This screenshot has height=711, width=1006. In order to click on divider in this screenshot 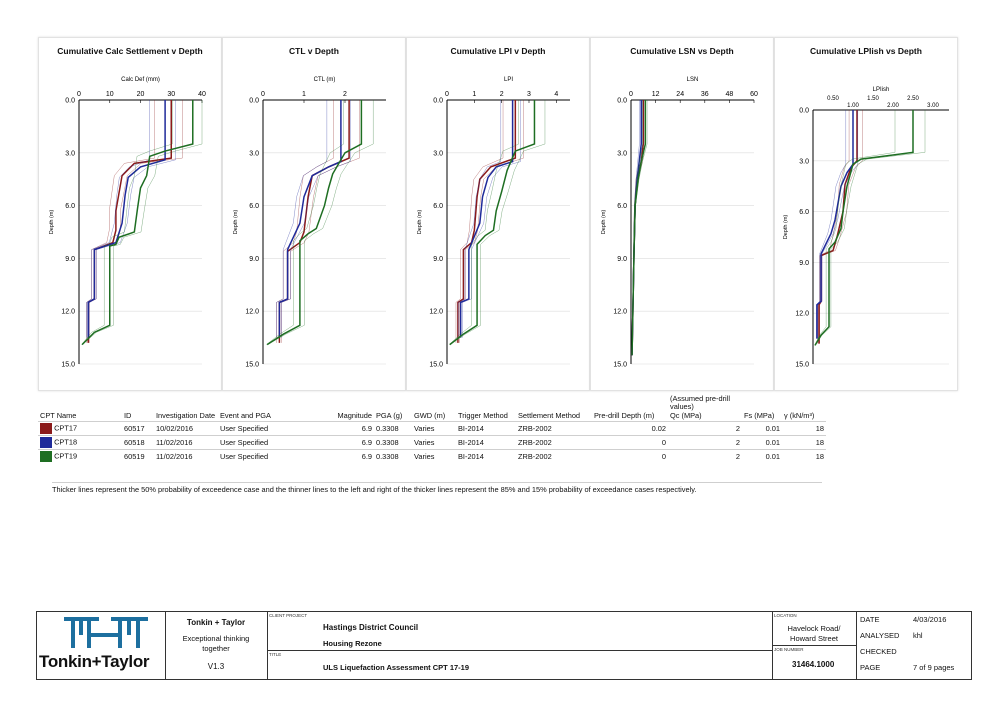, I will do `click(814, 645)`.